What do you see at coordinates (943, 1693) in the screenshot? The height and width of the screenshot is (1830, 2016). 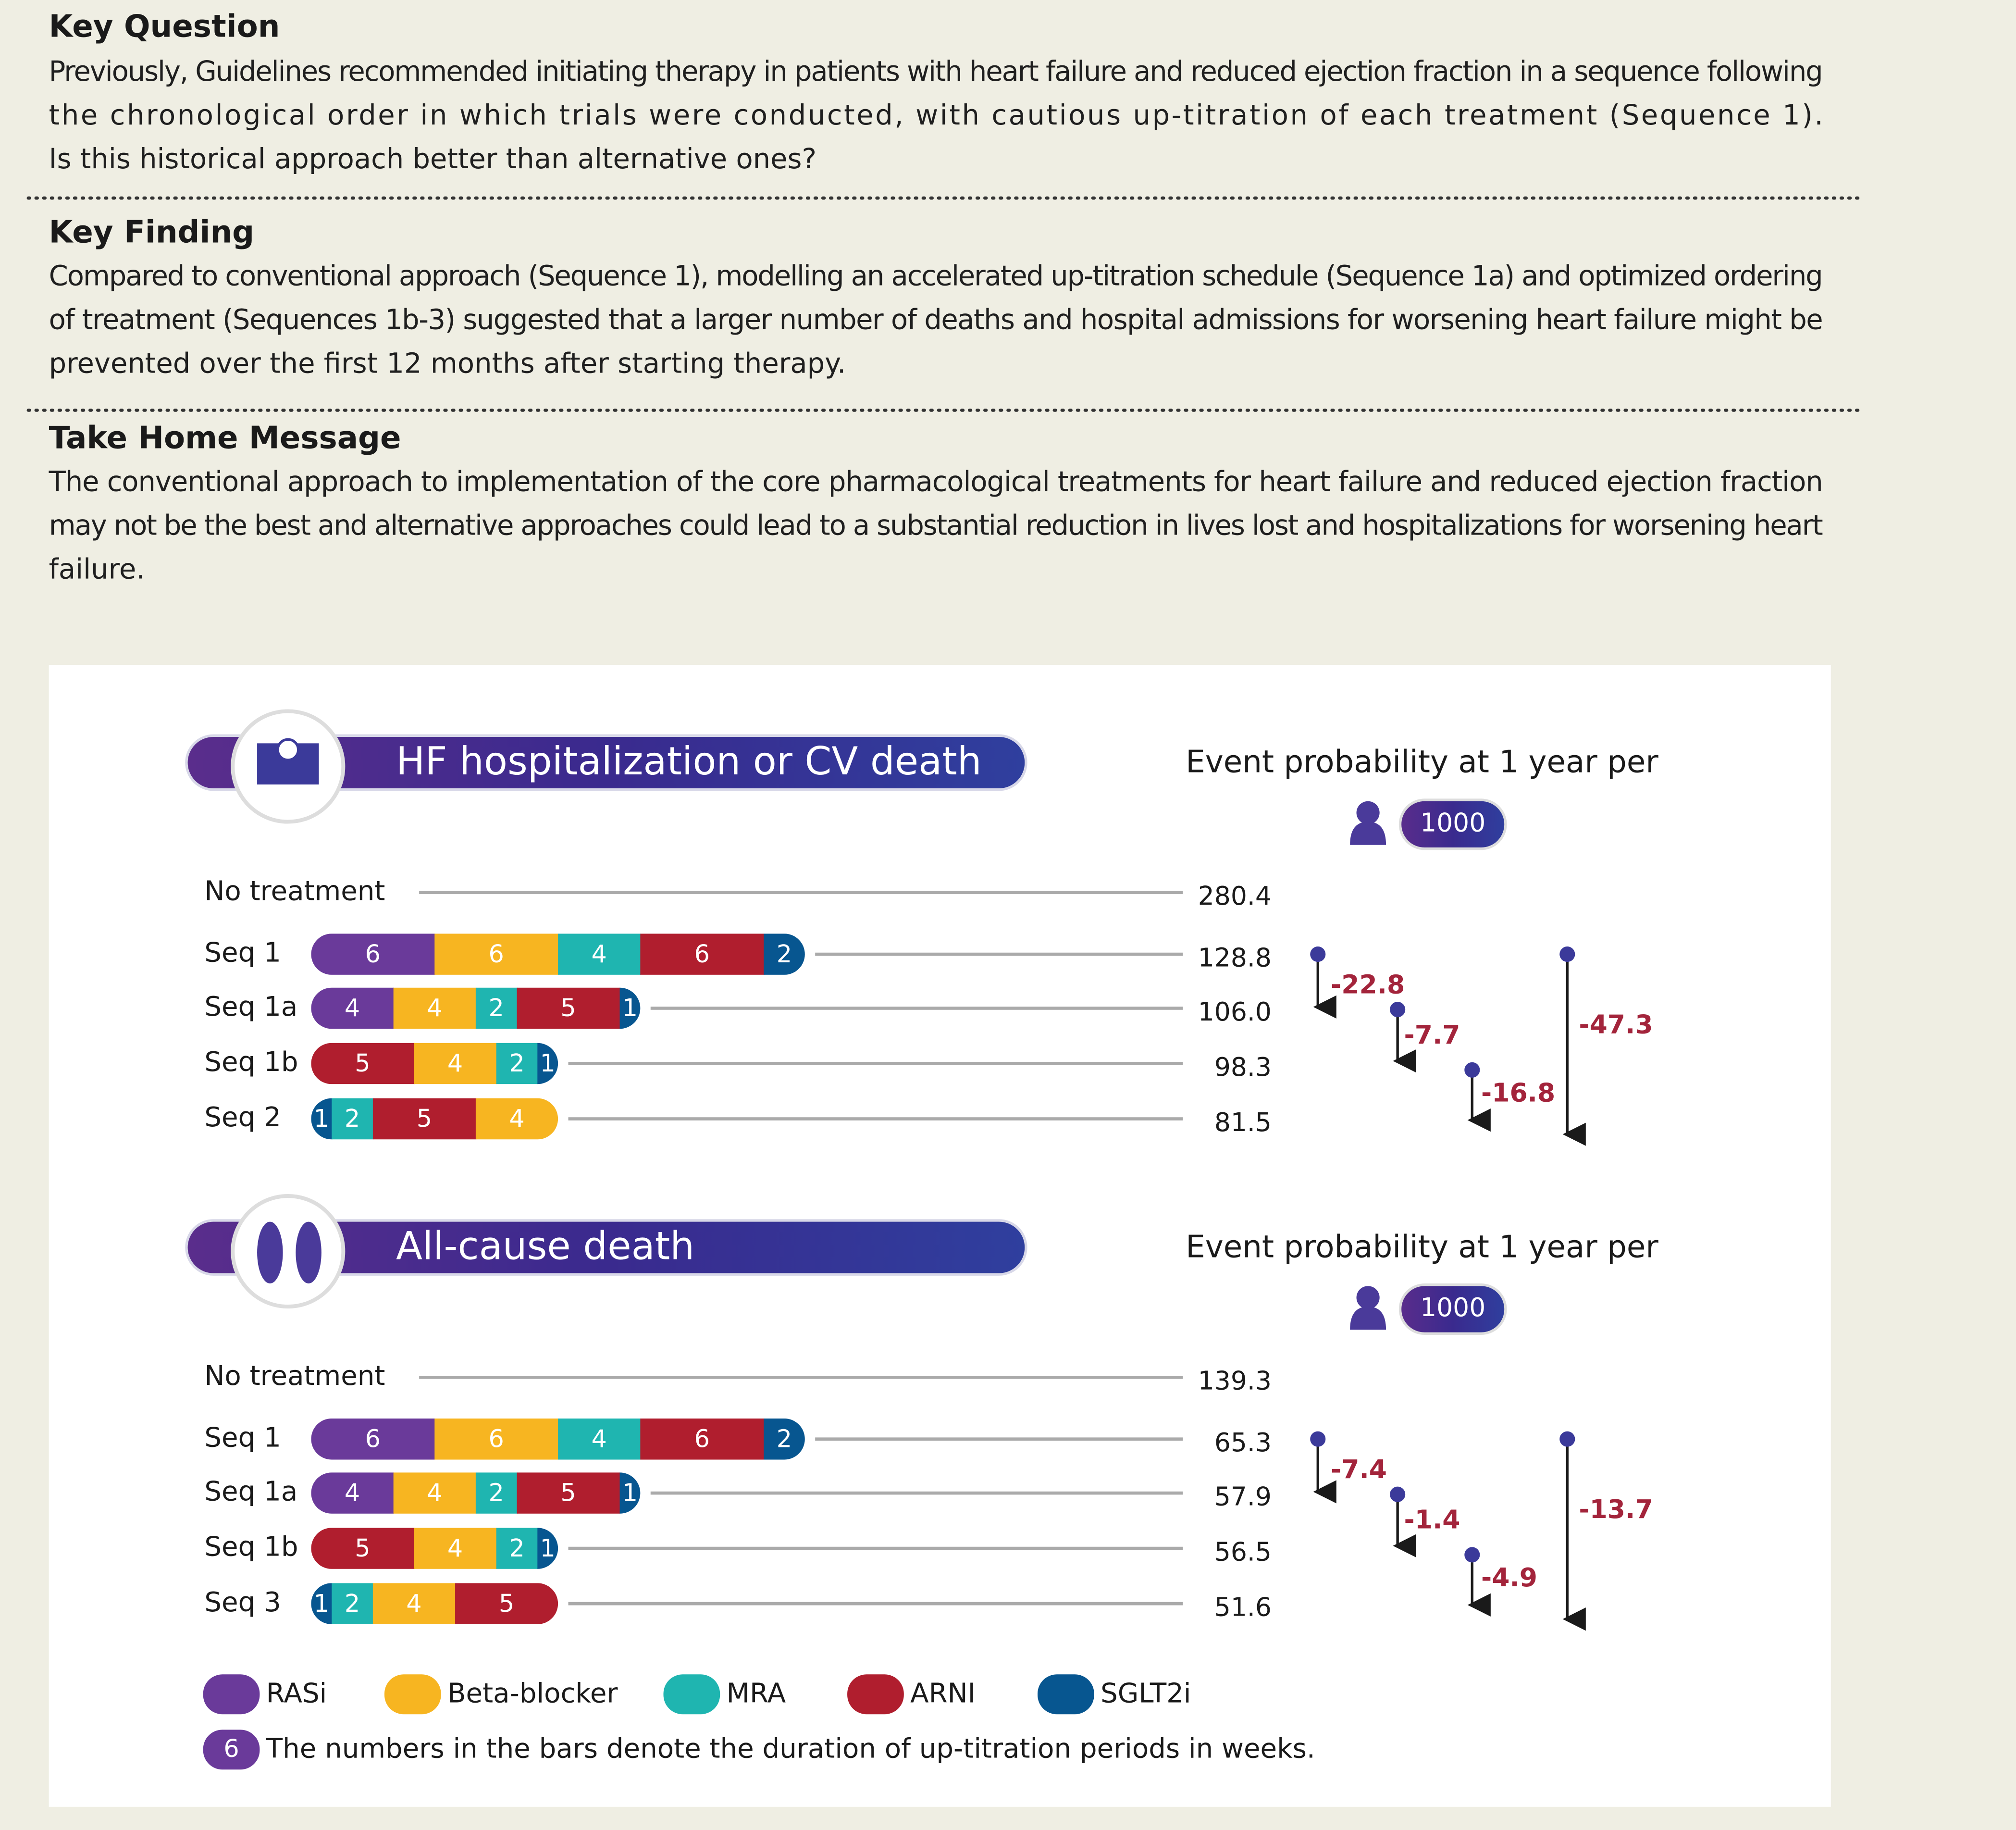 I see `legend-label: ARNI` at bounding box center [943, 1693].